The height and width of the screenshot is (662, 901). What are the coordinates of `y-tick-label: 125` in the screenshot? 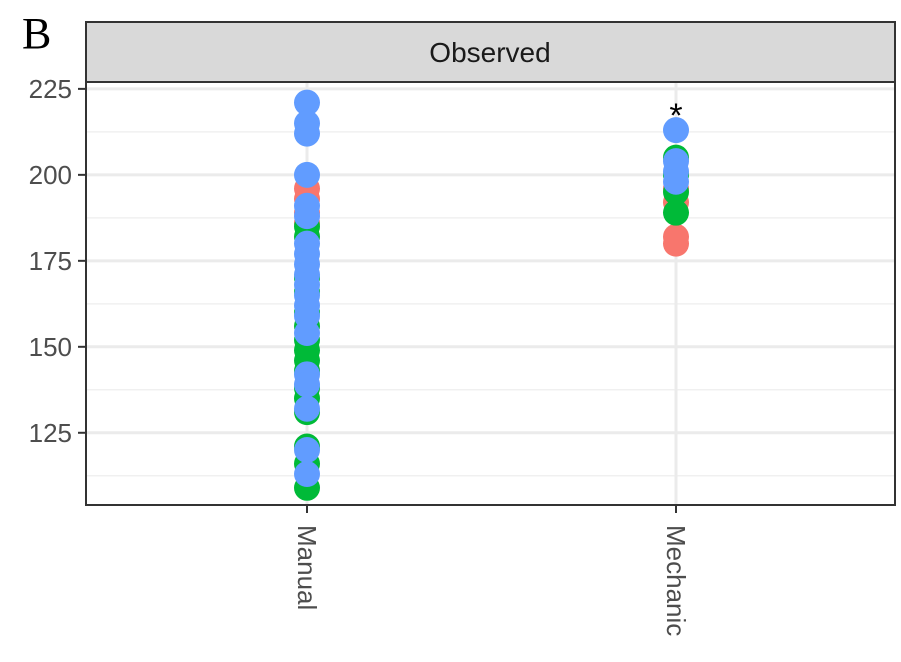 It's located at (50, 433).